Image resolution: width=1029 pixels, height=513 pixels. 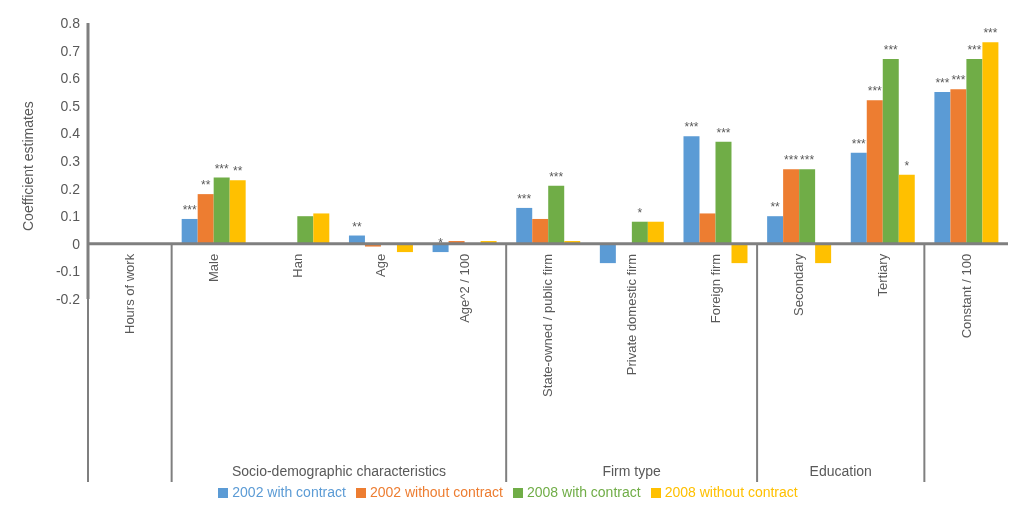 What do you see at coordinates (338, 471) in the screenshot?
I see `text: Socio-demographic characteristics` at bounding box center [338, 471].